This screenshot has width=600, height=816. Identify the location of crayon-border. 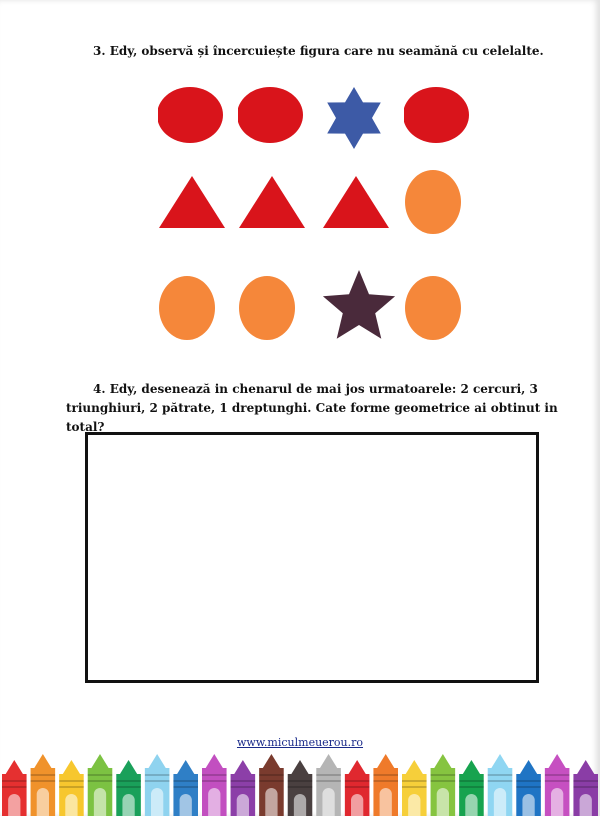
(300, 785).